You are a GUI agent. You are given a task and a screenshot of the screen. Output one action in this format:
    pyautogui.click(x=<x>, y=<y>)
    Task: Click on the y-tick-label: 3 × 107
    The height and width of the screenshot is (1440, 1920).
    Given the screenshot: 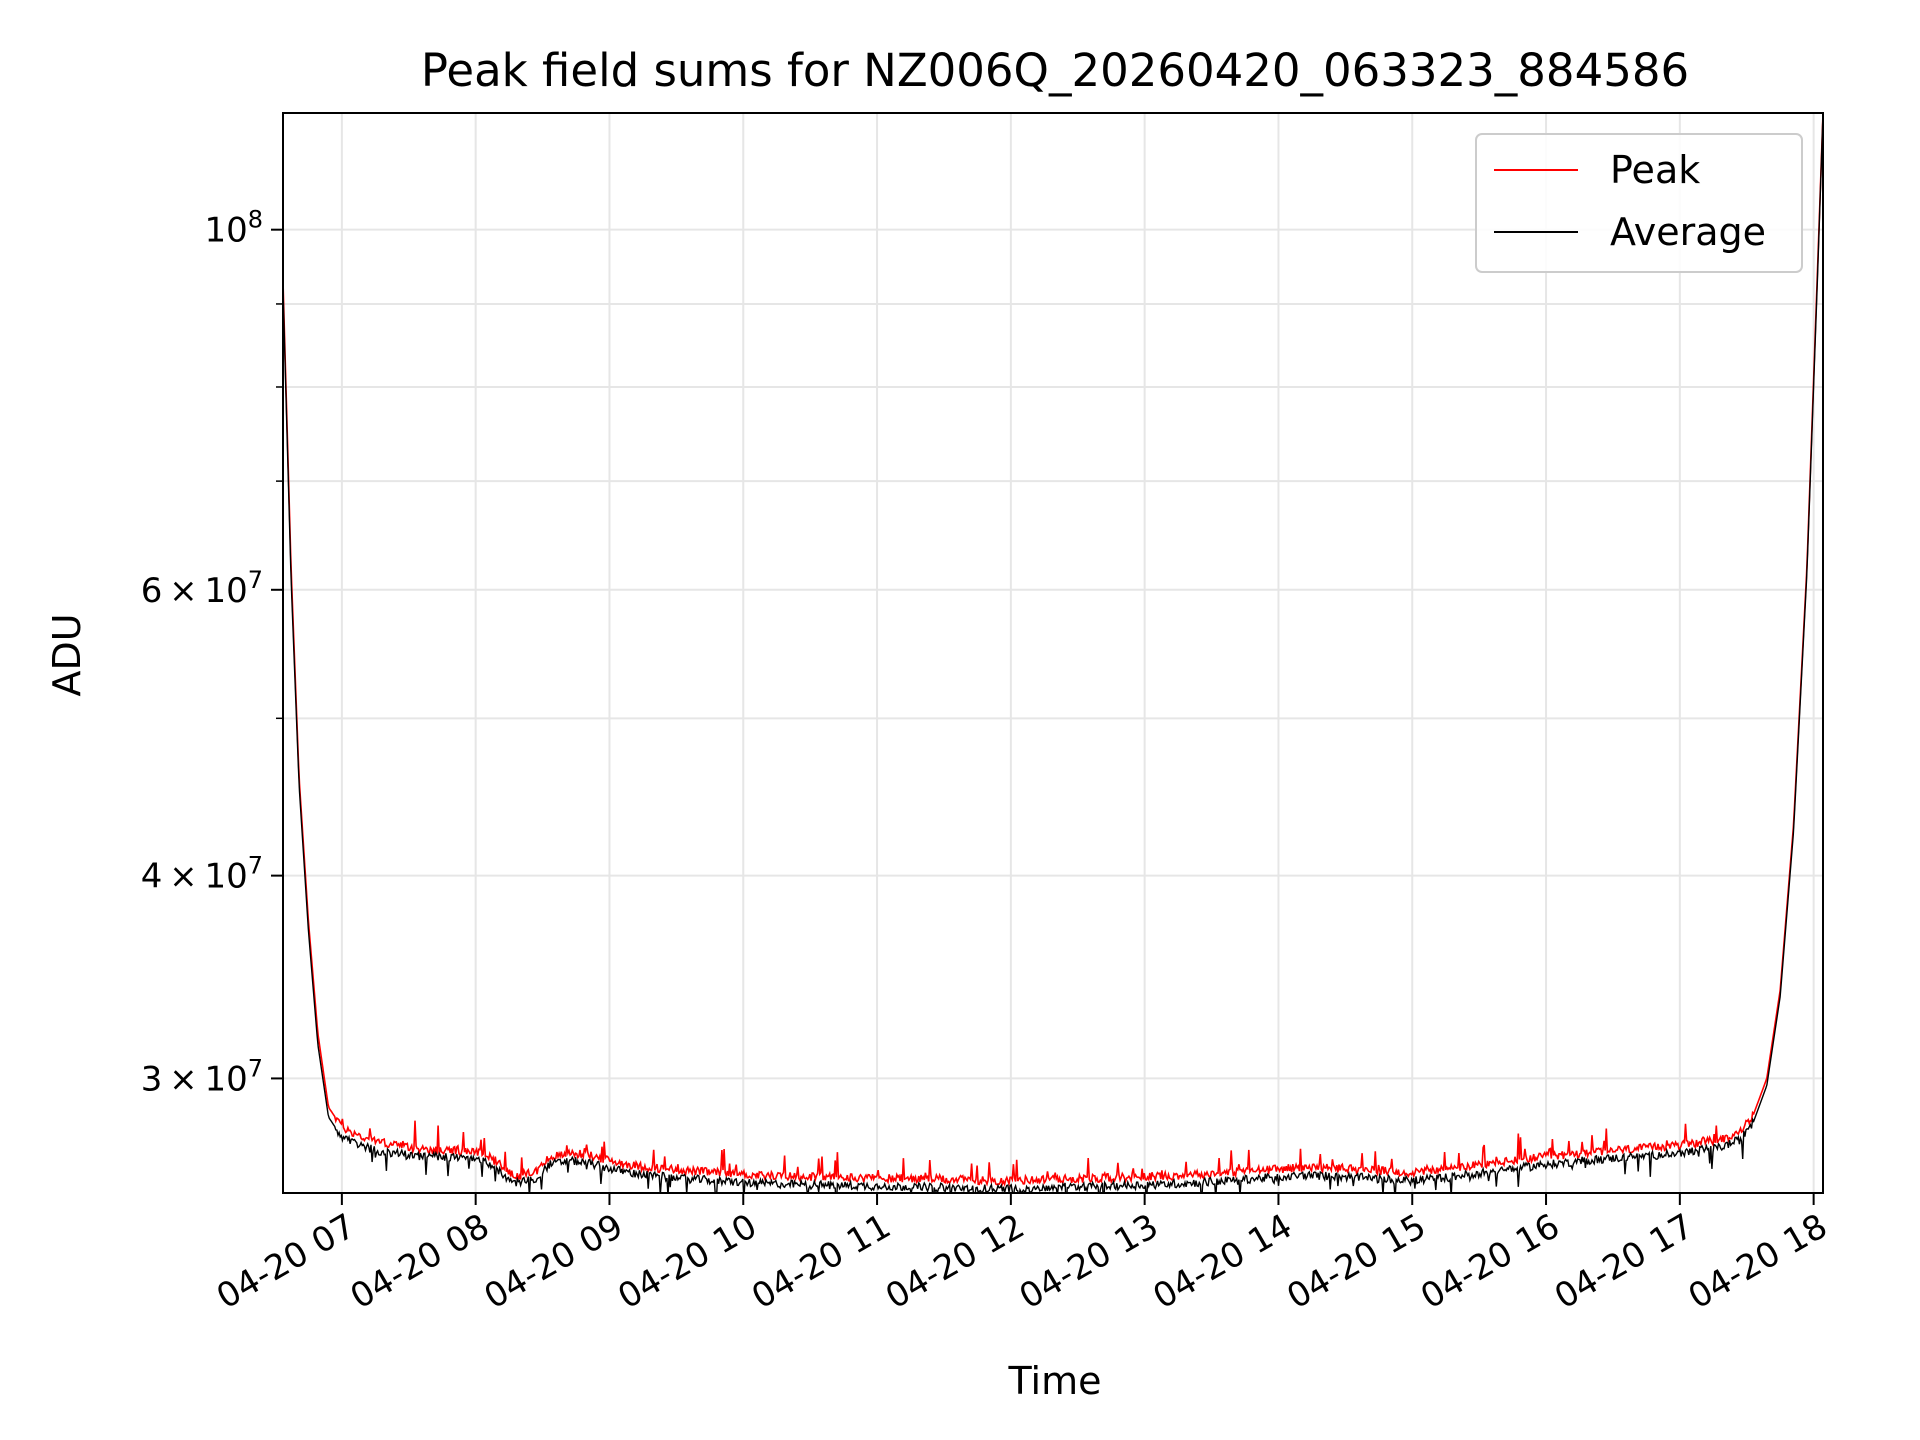 What is the action you would take?
    pyautogui.click(x=202, y=1076)
    